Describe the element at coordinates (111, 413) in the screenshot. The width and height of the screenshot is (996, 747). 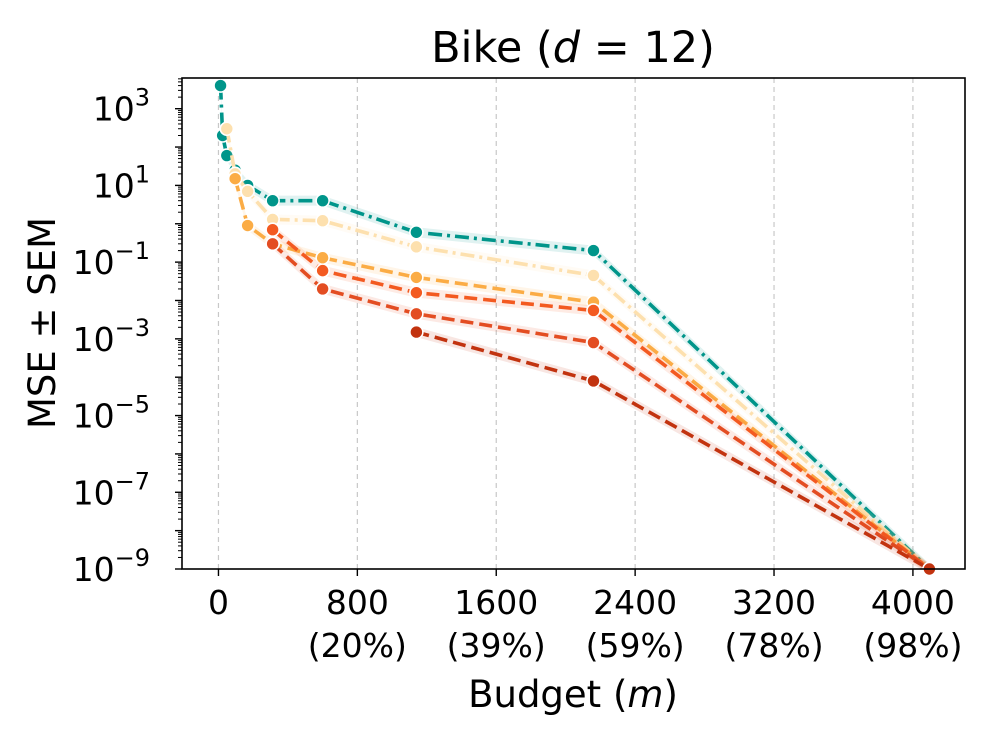
I see `y-tick-label: 10⁻⁵` at that location.